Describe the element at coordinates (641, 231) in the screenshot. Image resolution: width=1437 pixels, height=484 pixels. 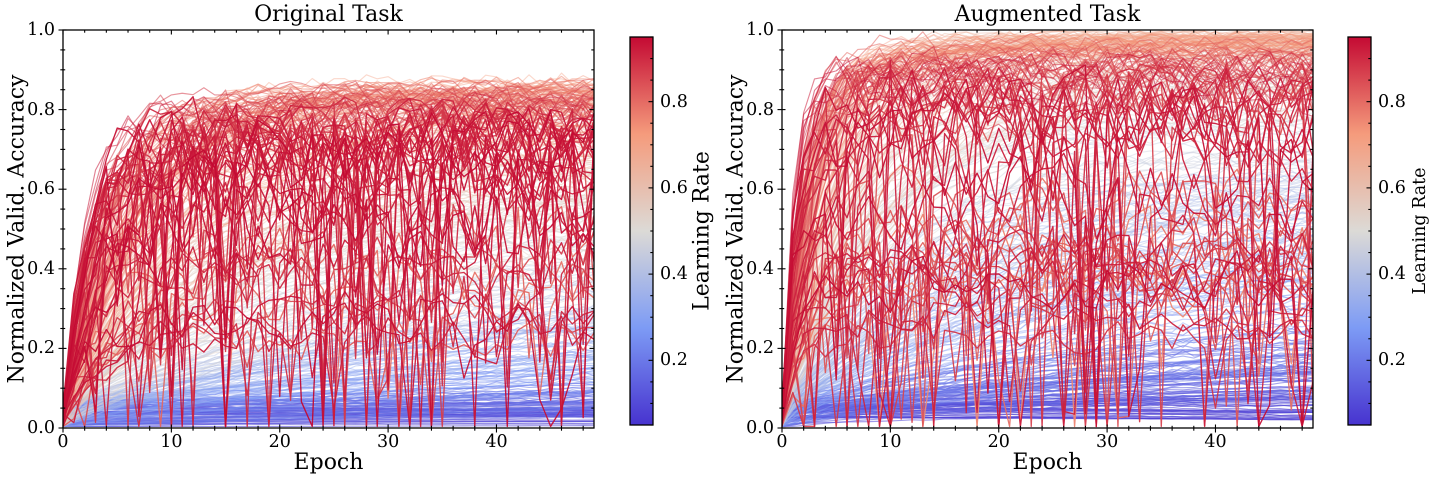
I see `colorbar-original` at that location.